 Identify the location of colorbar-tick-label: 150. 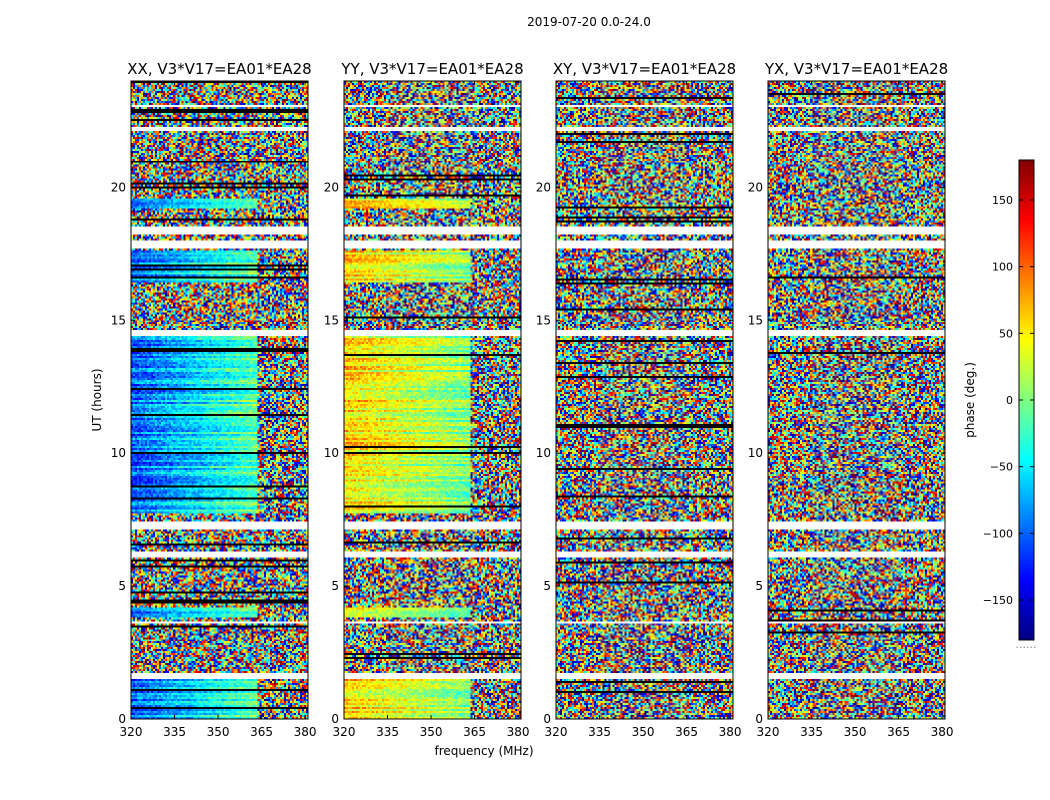
(1002, 200).